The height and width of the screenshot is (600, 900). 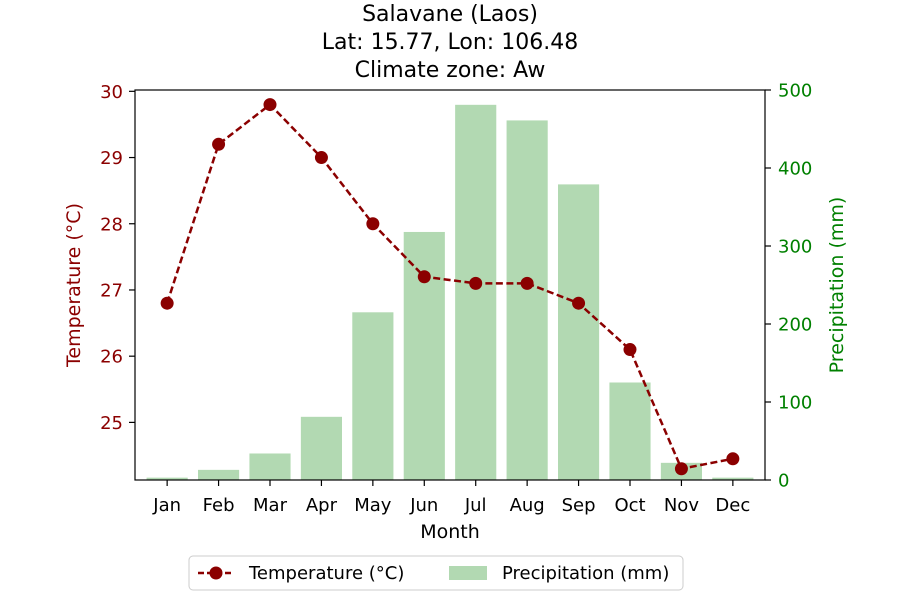 What do you see at coordinates (579, 505) in the screenshot?
I see `month-tick-label: Sep` at bounding box center [579, 505].